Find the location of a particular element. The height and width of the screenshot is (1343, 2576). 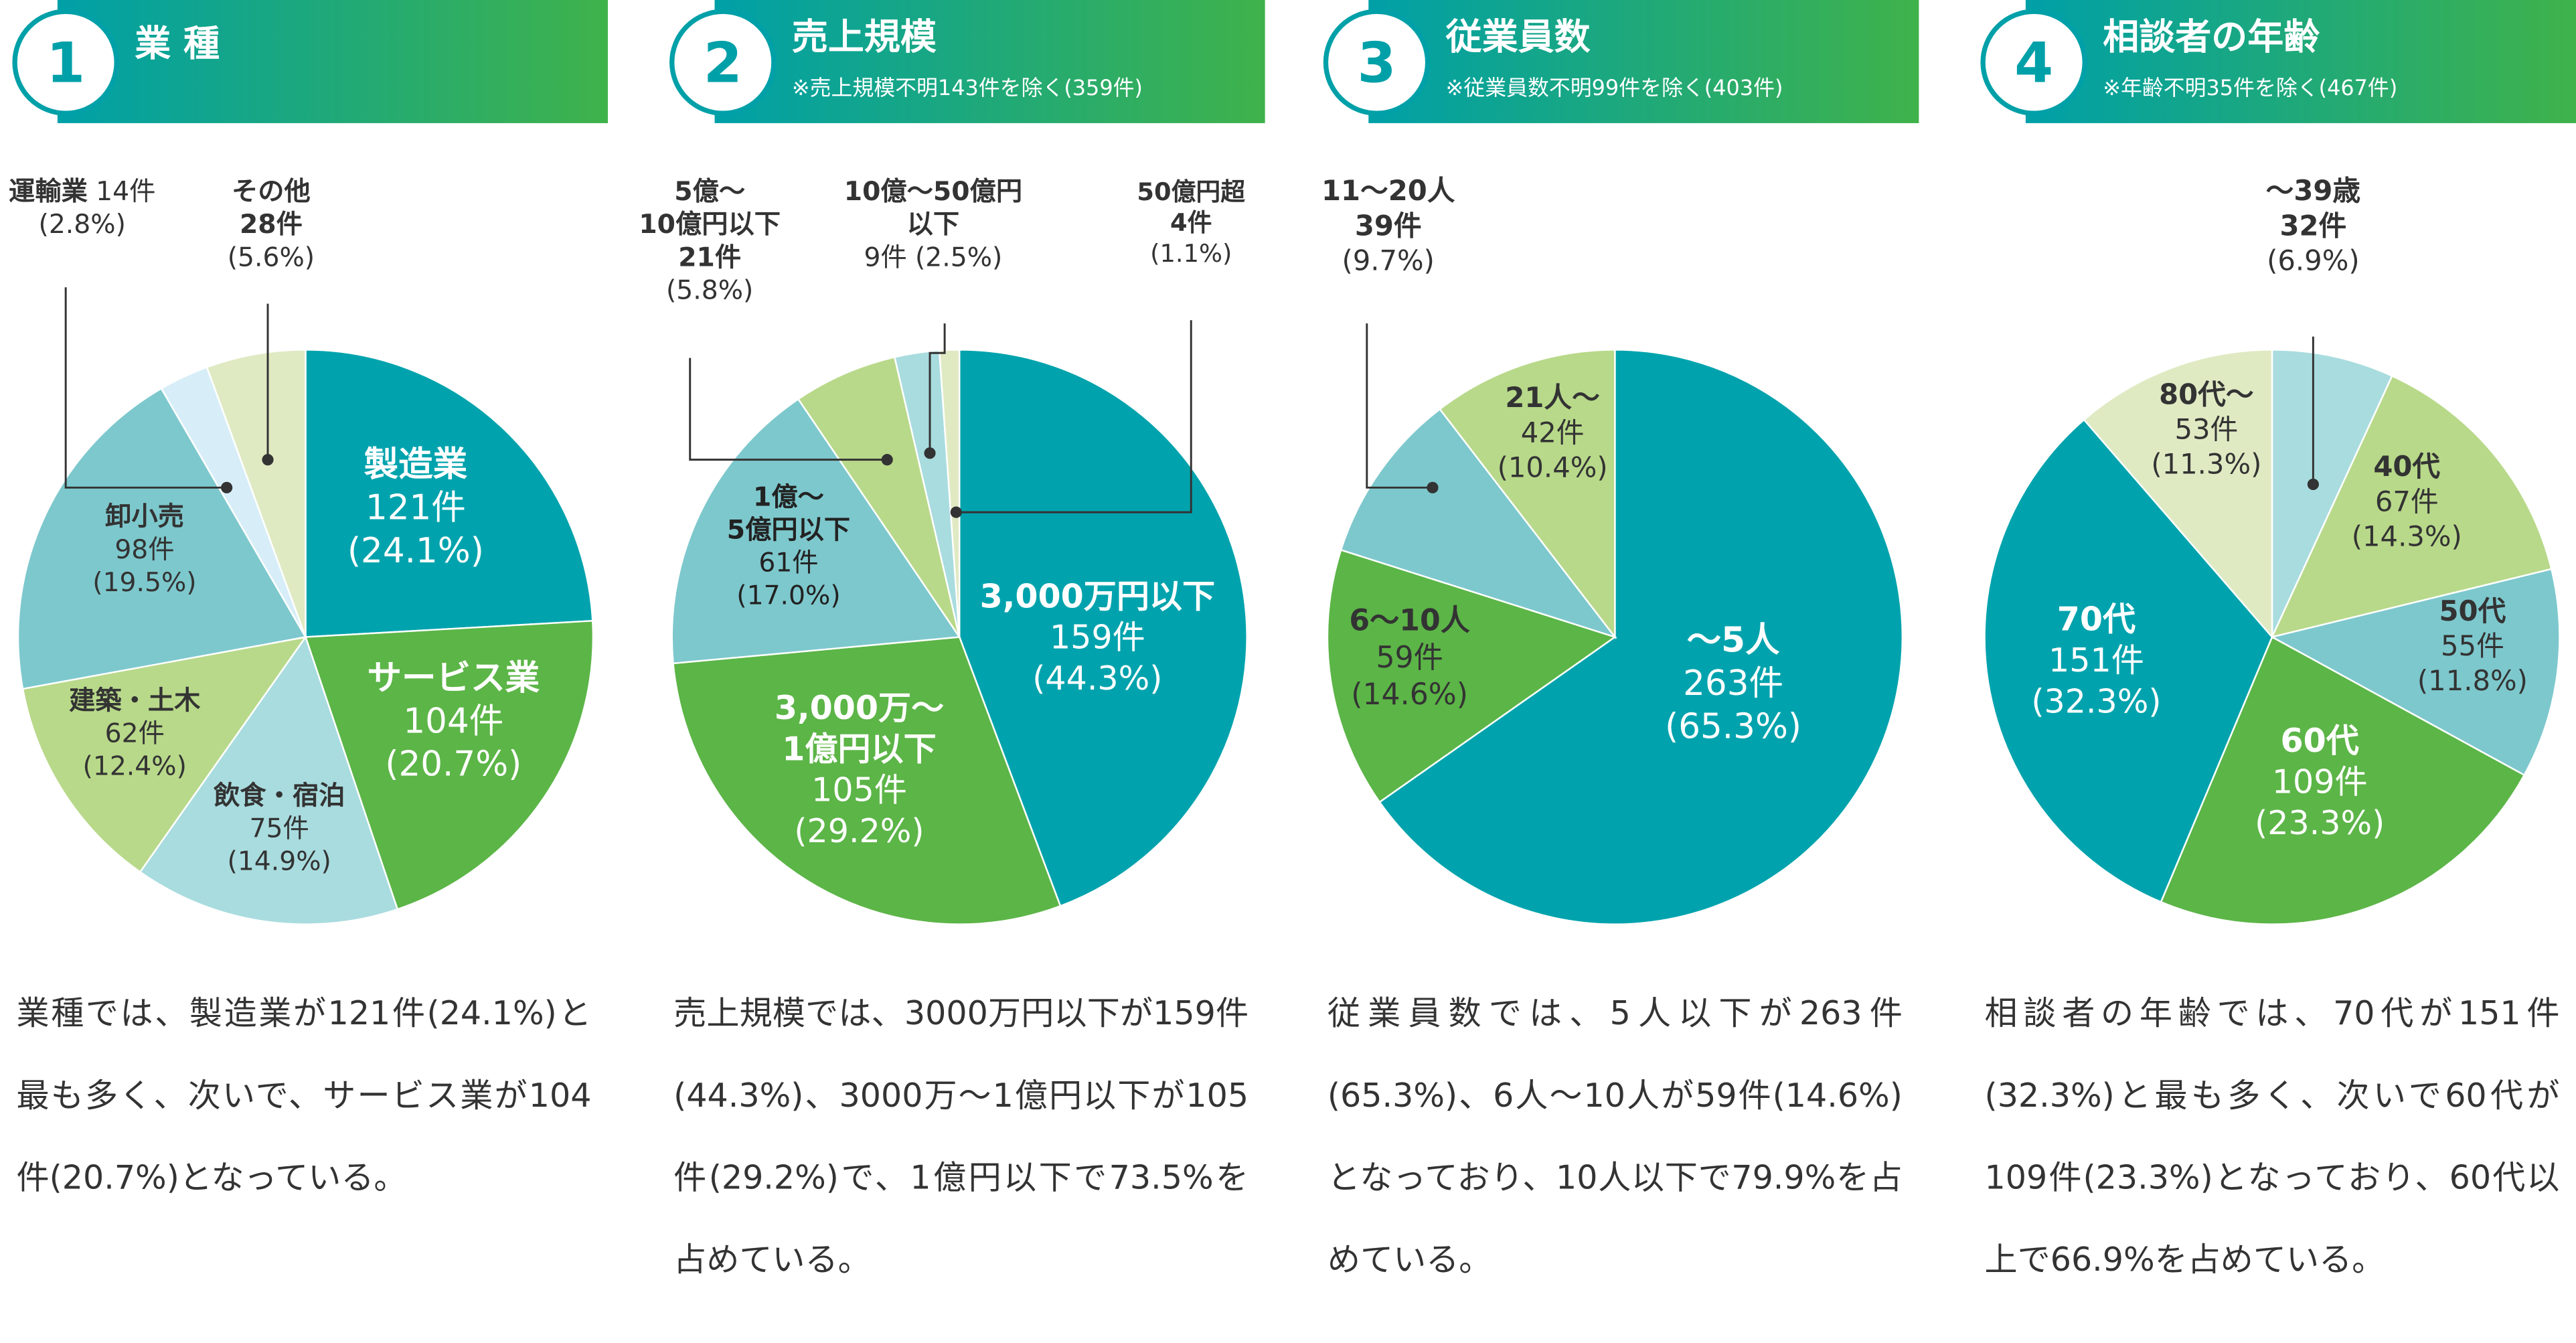

category-line: 3,000万〜 is located at coordinates (860, 707).